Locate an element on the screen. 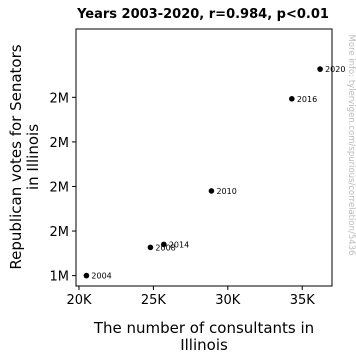 This screenshot has height=356, width=356. x-axis-label-line-1: The number of consultants in is located at coordinates (203, 328).